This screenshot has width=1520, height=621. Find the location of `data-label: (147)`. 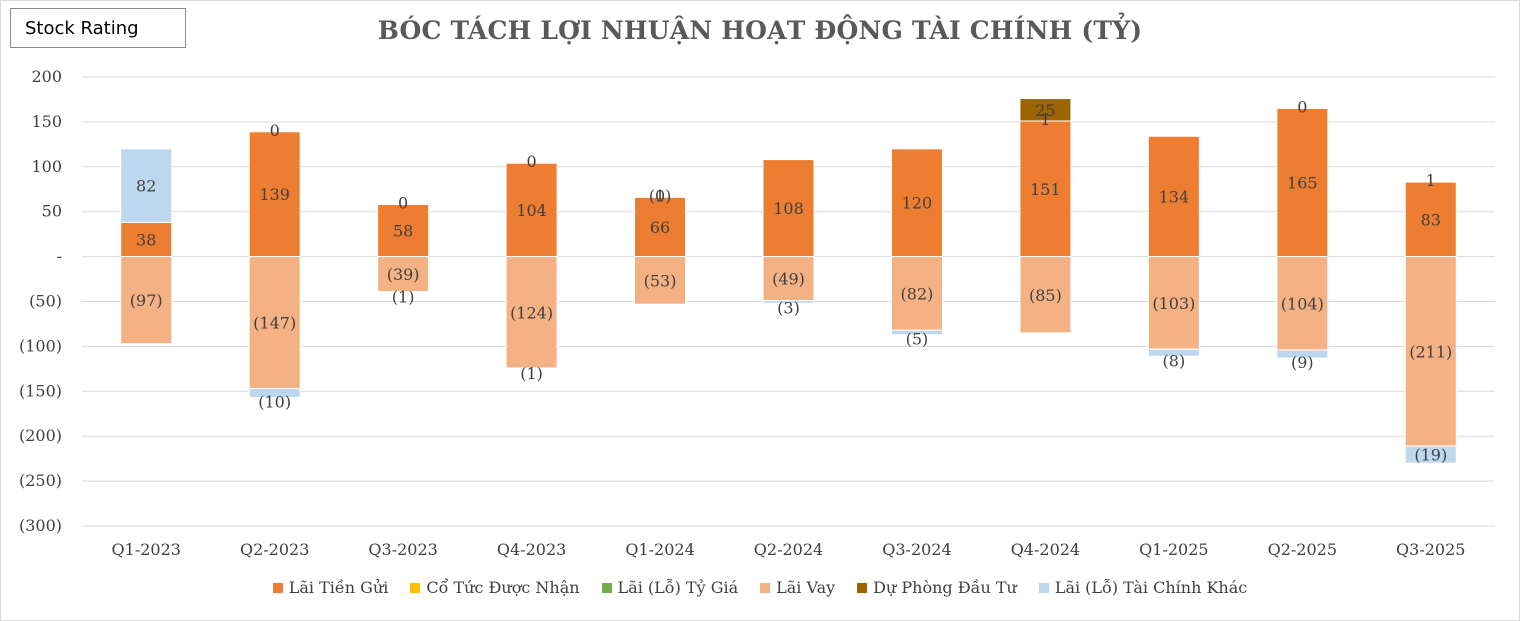

data-label: (147) is located at coordinates (274, 323).